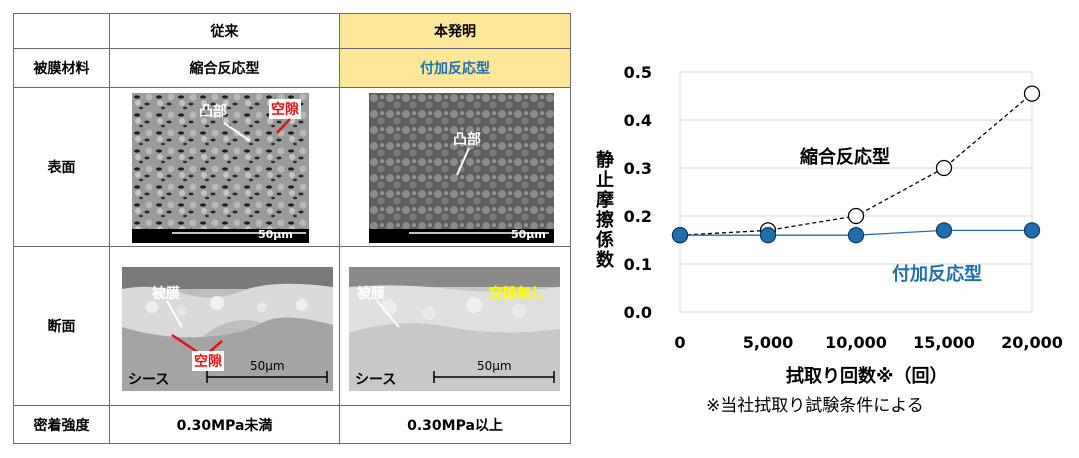 This screenshot has height=458, width=1079. I want to click on cross-label-sheath: シース, so click(149, 380).